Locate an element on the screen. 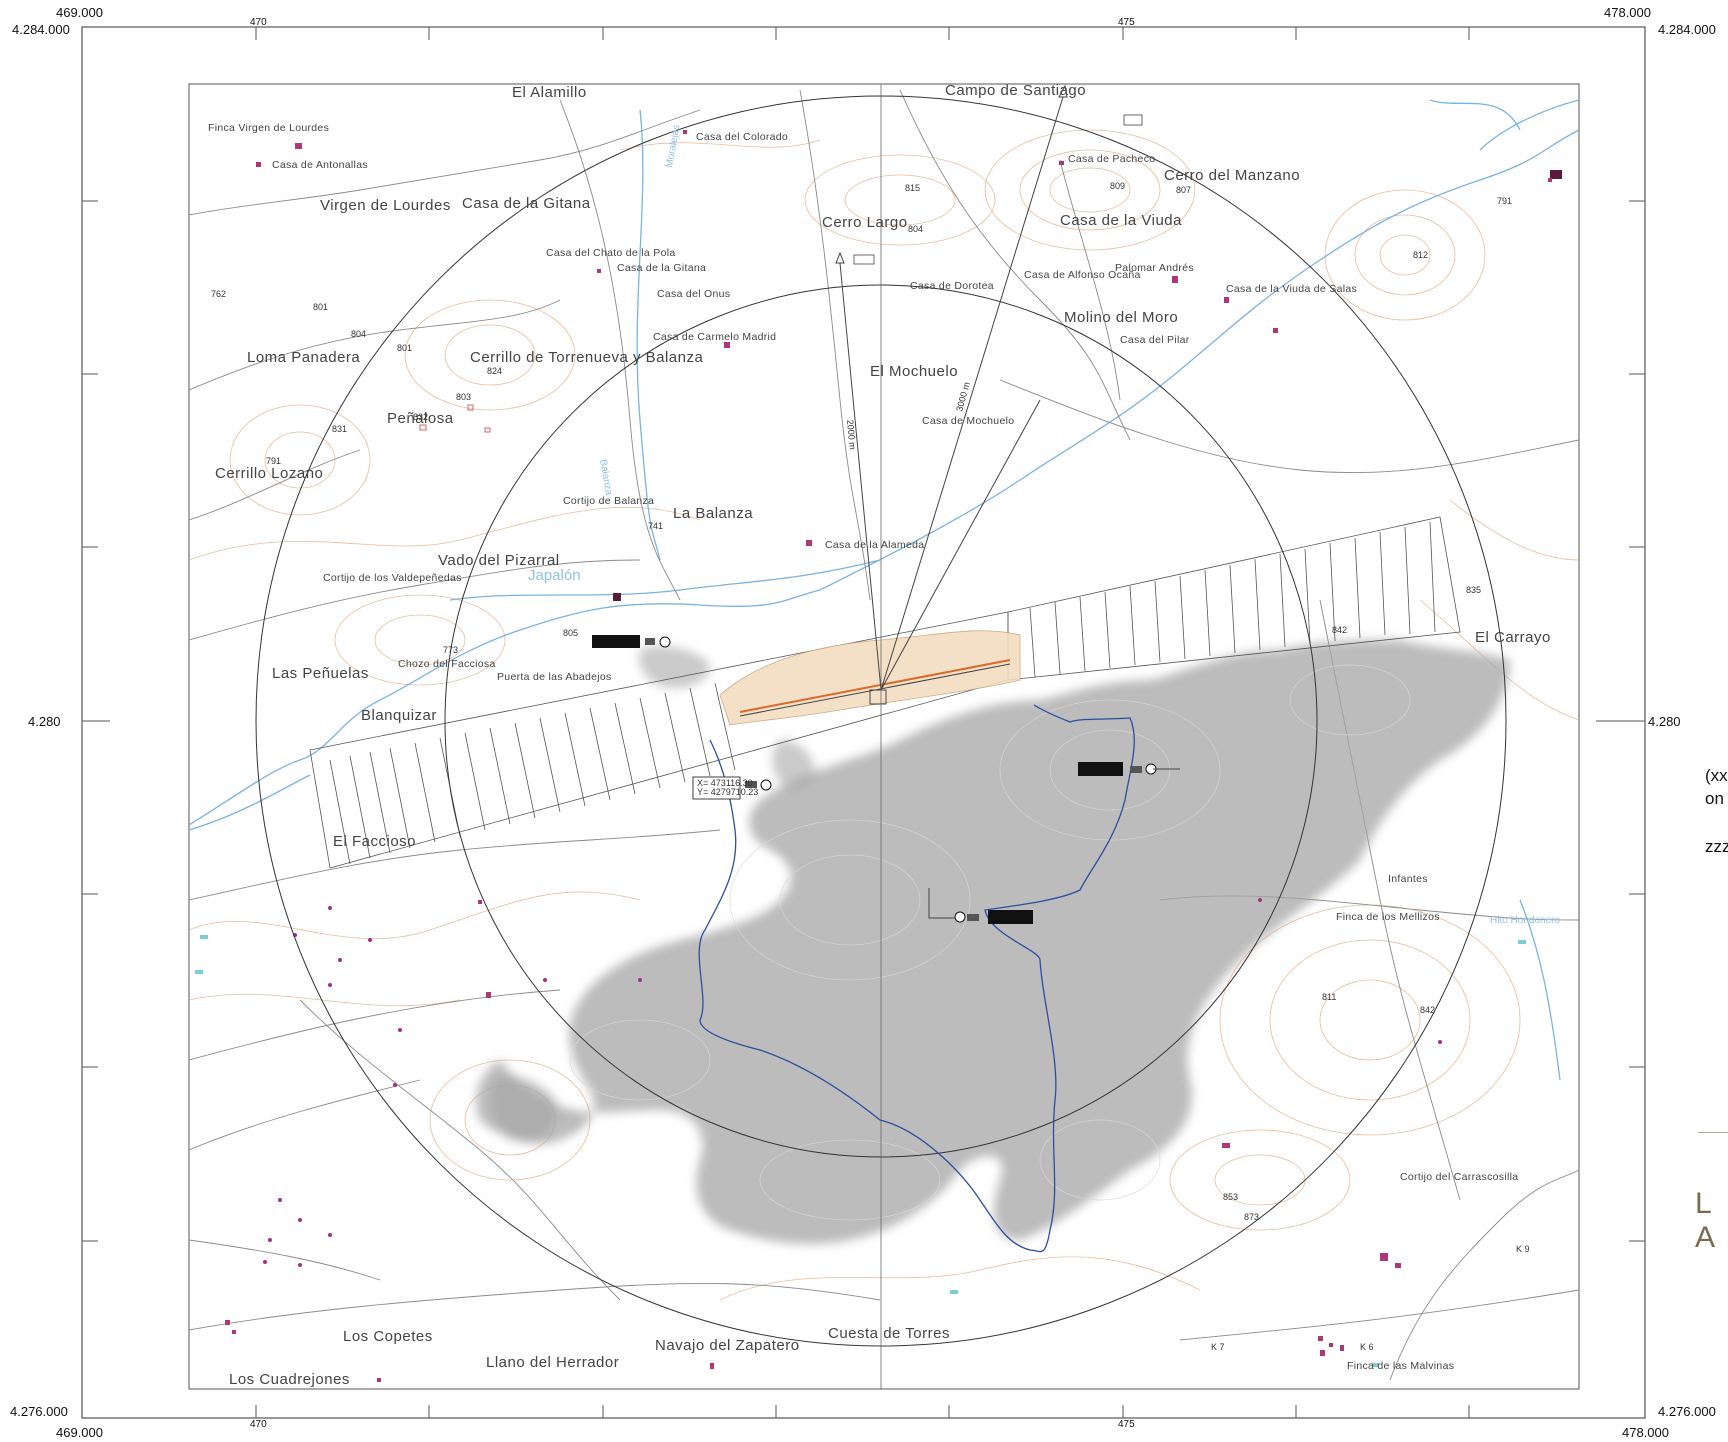 The image size is (1728, 1442). label-puerta-abadejos: Puerta de las Abadejos is located at coordinates (554, 677).